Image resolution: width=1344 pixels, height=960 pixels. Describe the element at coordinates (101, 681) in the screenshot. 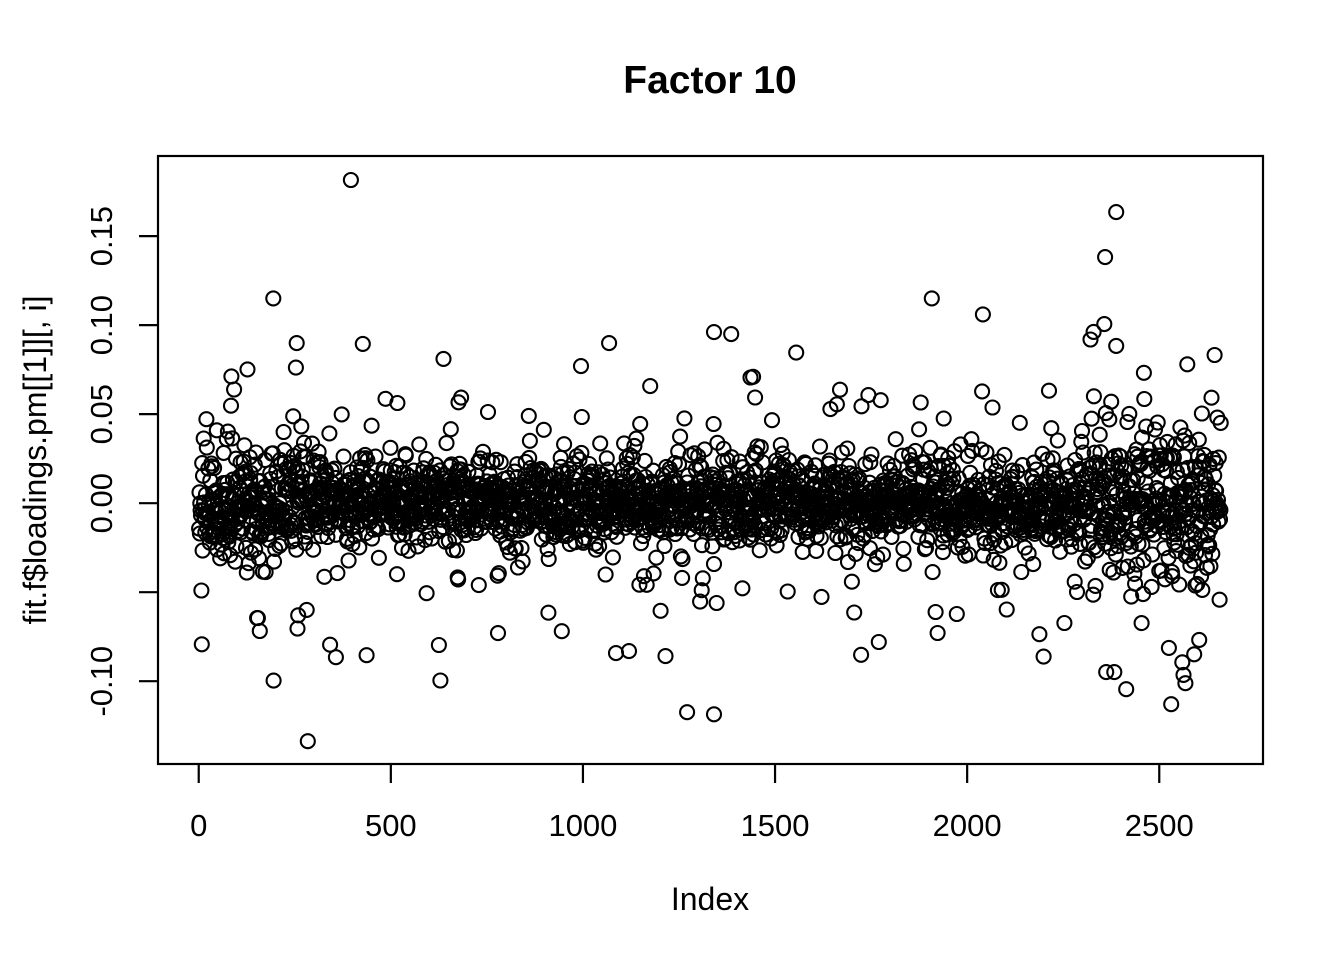

I see `y-tick-label: -0.10` at that location.